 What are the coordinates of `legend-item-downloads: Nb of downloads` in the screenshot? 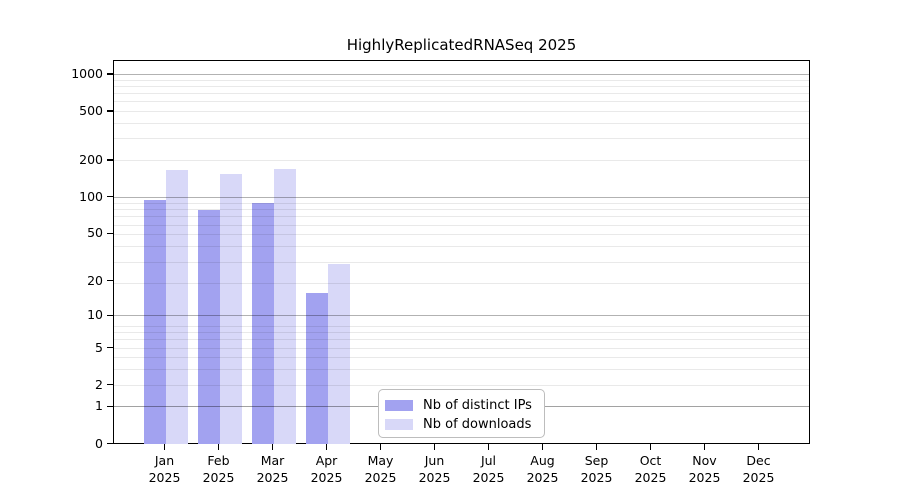 It's located at (464, 424).